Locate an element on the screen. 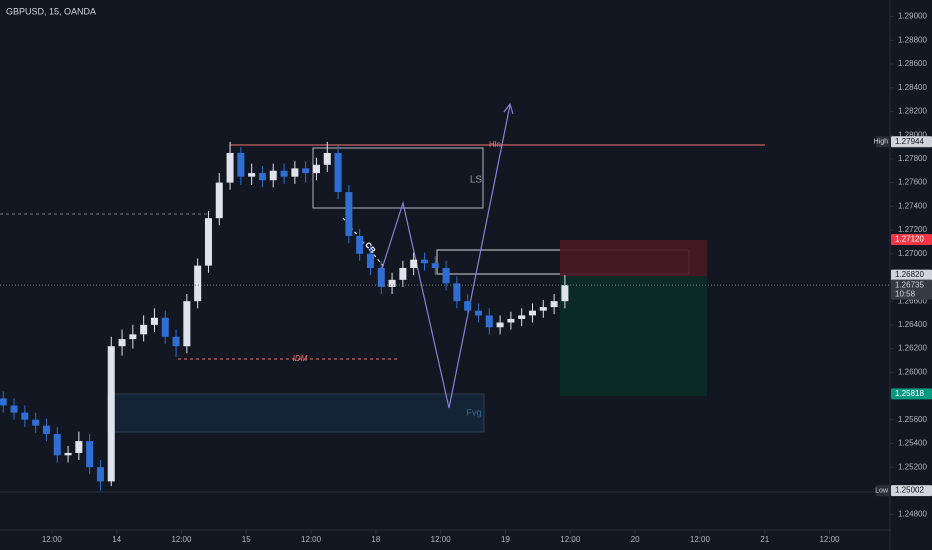 This screenshot has height=550, width=932. y-tick-label: 1.27000 is located at coordinates (912, 253).